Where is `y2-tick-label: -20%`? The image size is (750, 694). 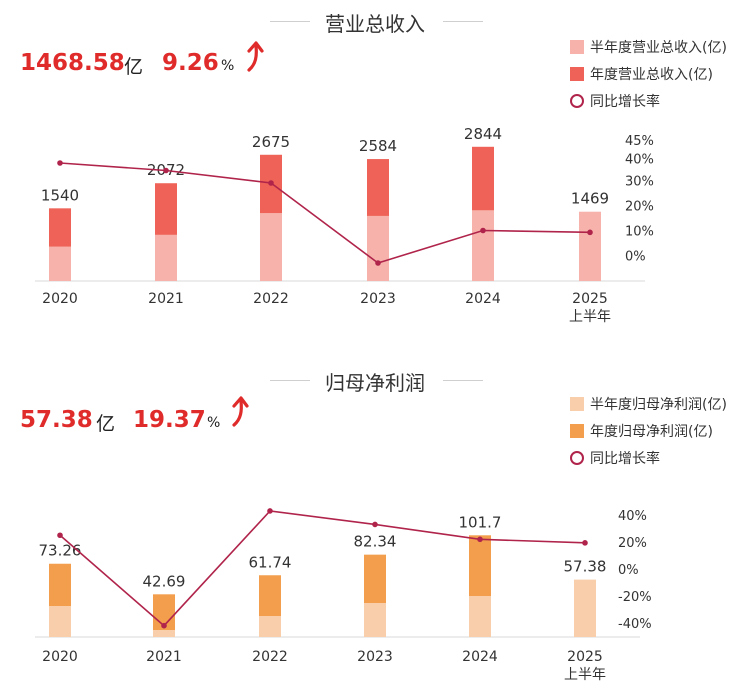
y2-tick-label: -20% is located at coordinates (635, 597).